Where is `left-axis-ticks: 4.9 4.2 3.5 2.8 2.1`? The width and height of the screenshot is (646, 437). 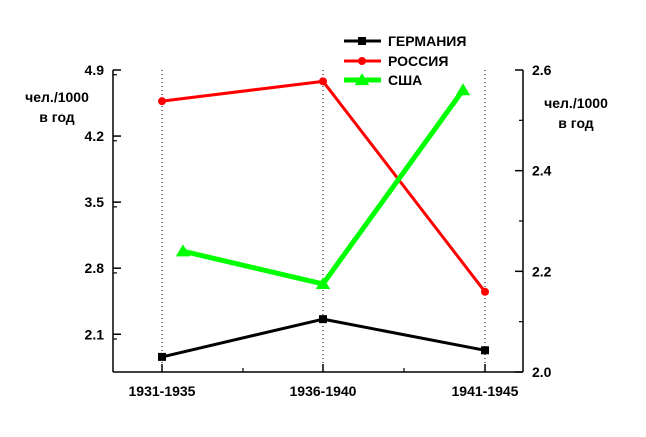 left-axis-ticks: 4.9 4.2 3.5 2.8 2.1 is located at coordinates (103, 202).